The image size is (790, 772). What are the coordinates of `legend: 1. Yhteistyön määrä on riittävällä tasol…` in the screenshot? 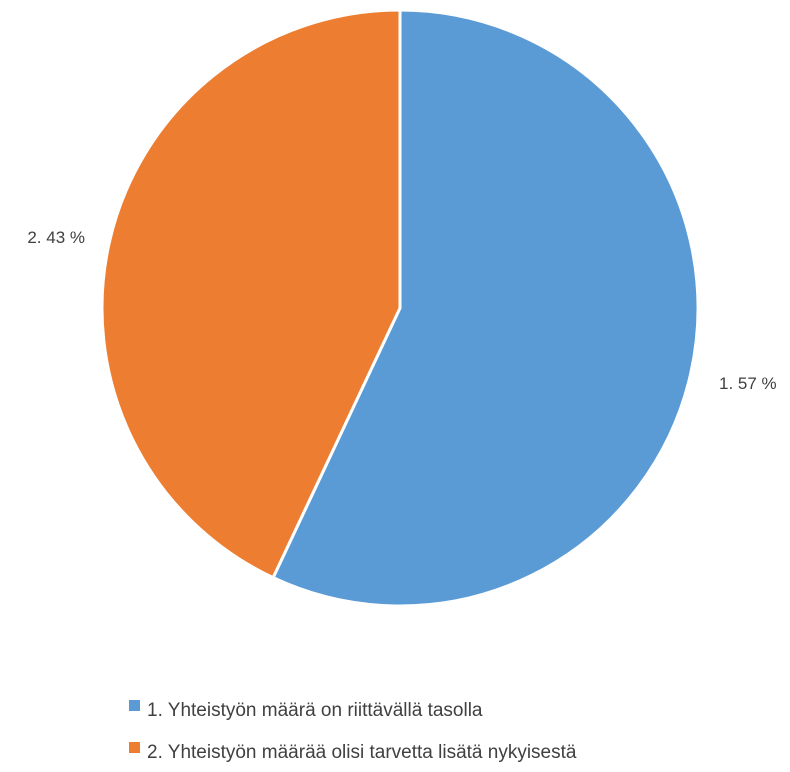 It's located at (353, 731).